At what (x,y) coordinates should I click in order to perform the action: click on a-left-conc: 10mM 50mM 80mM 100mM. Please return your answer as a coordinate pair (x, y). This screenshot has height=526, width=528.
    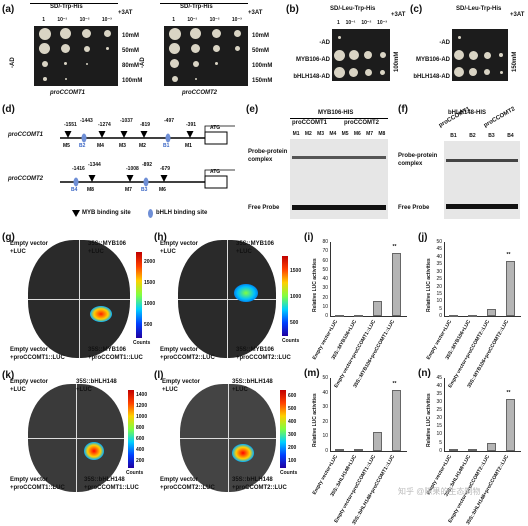
    Looking at the image, I should click on (132, 58).